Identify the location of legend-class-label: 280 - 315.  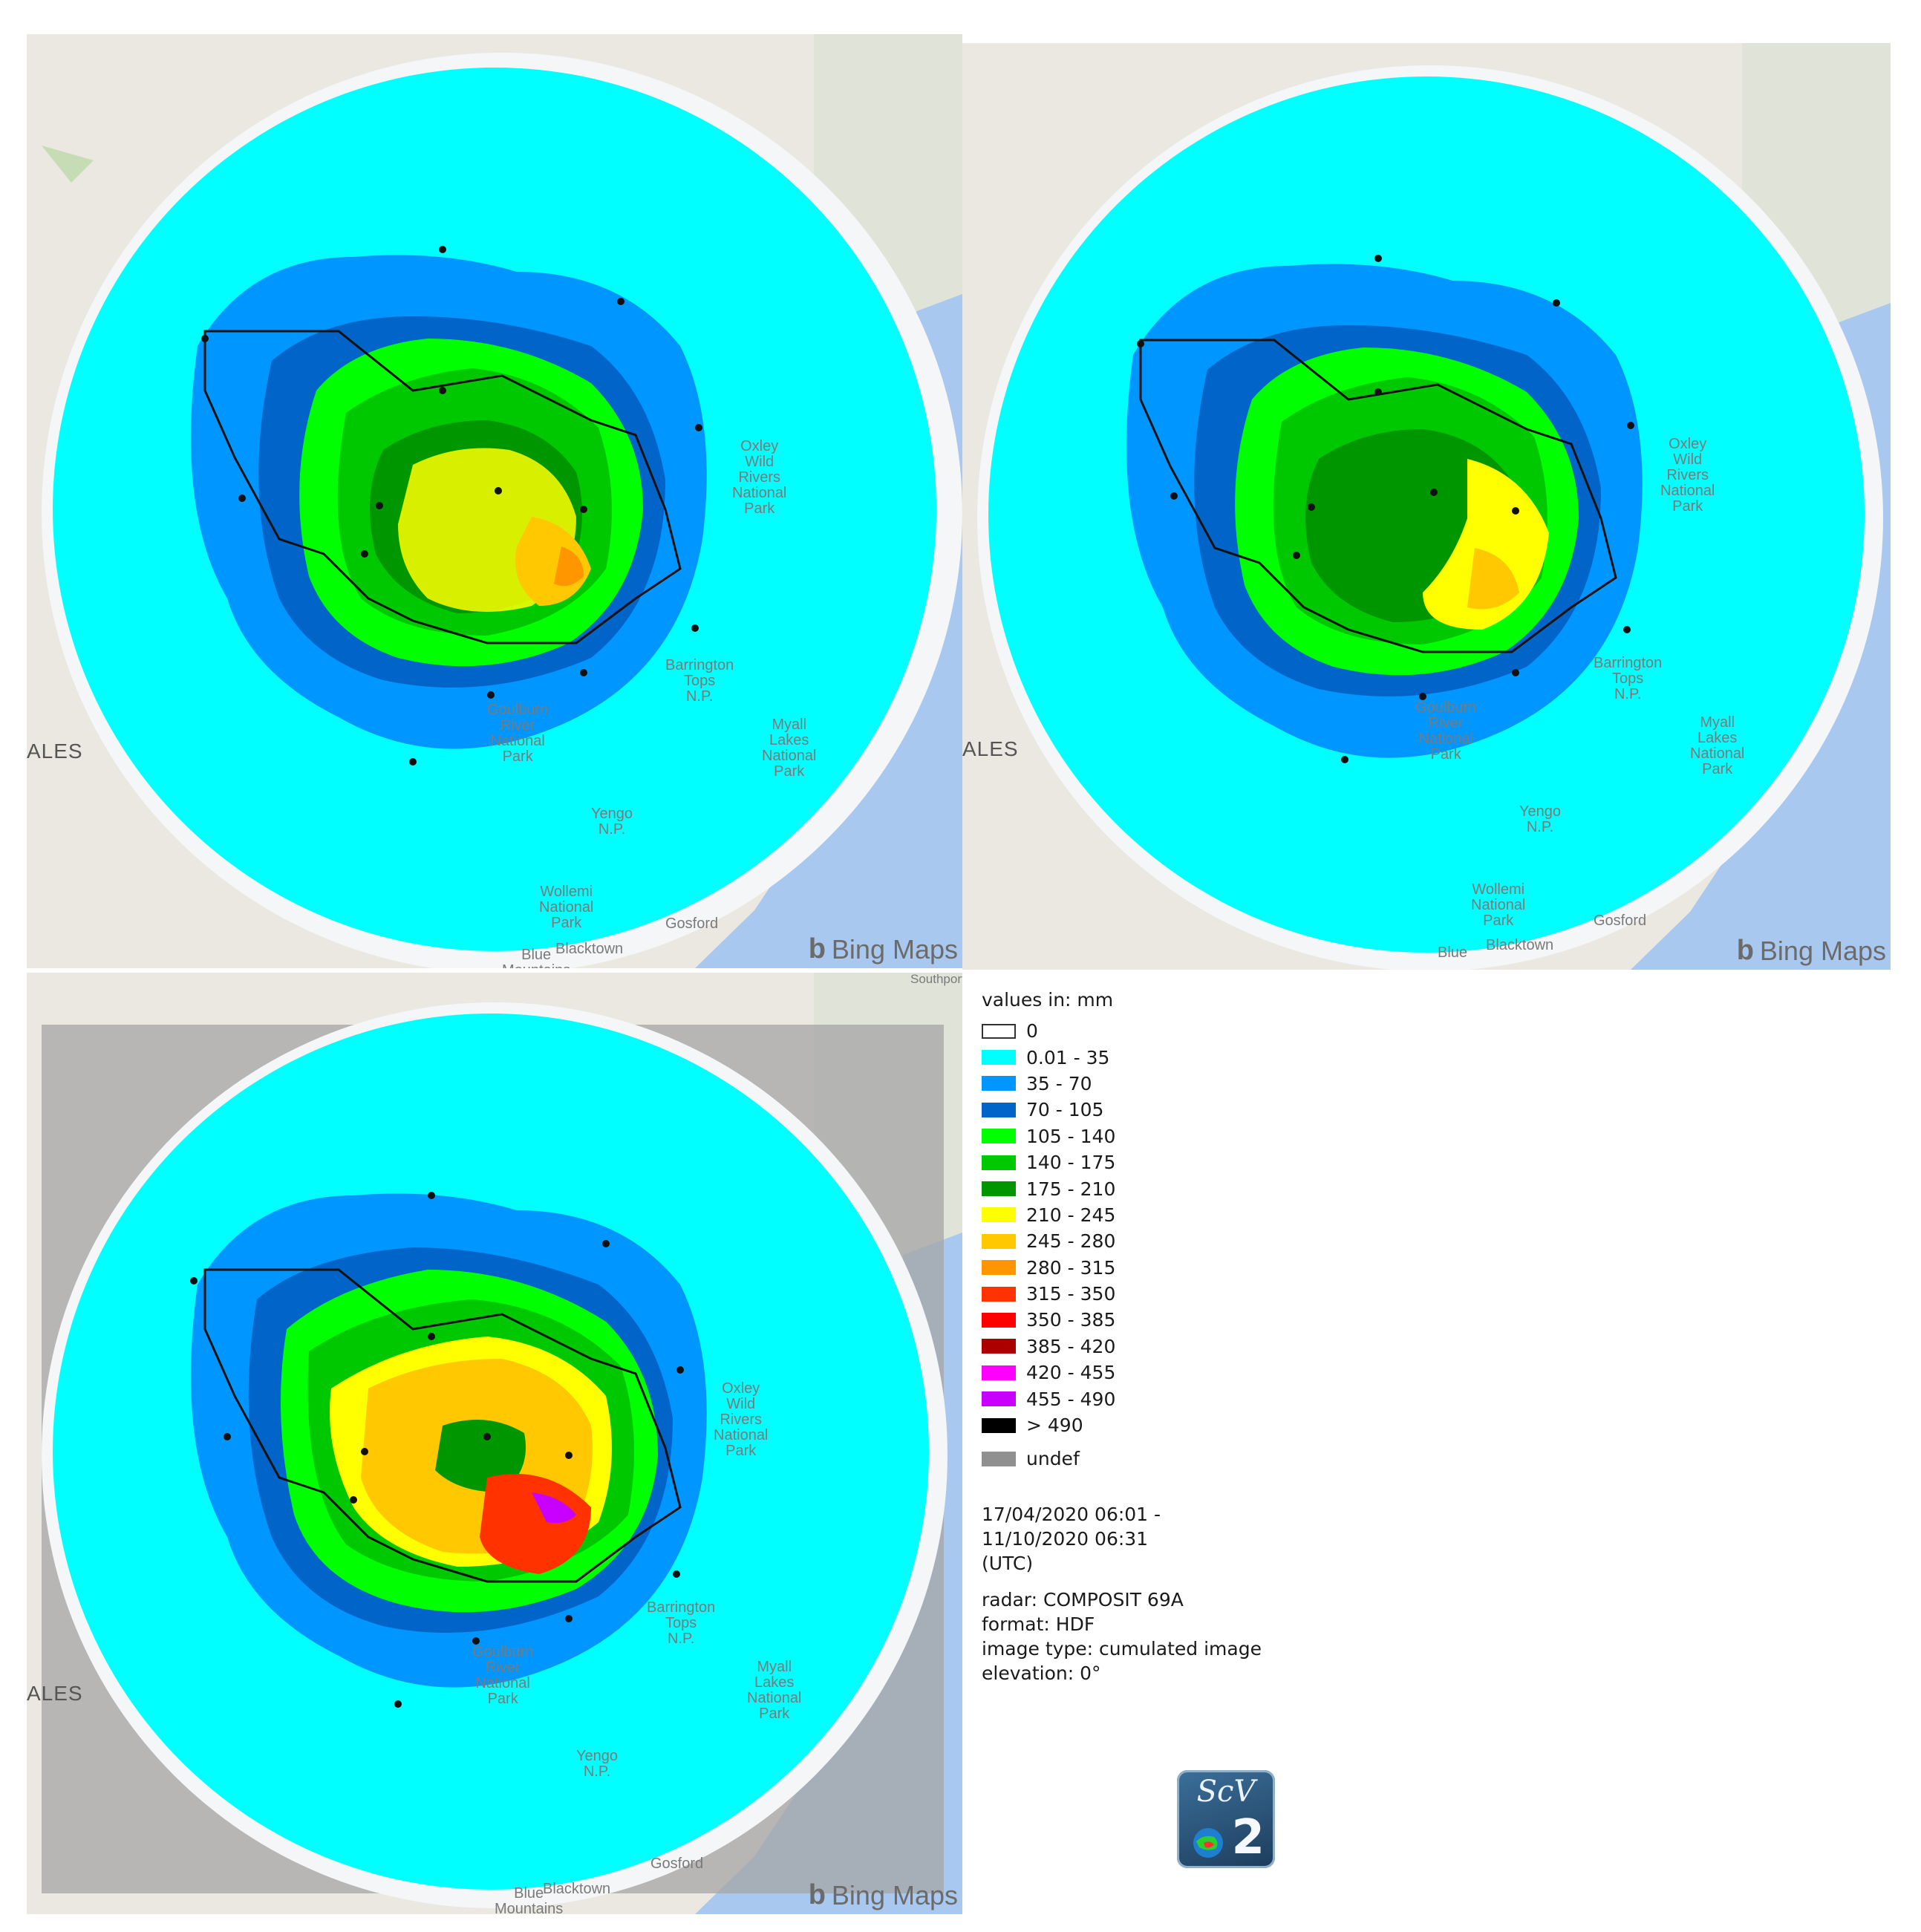
(1071, 1268).